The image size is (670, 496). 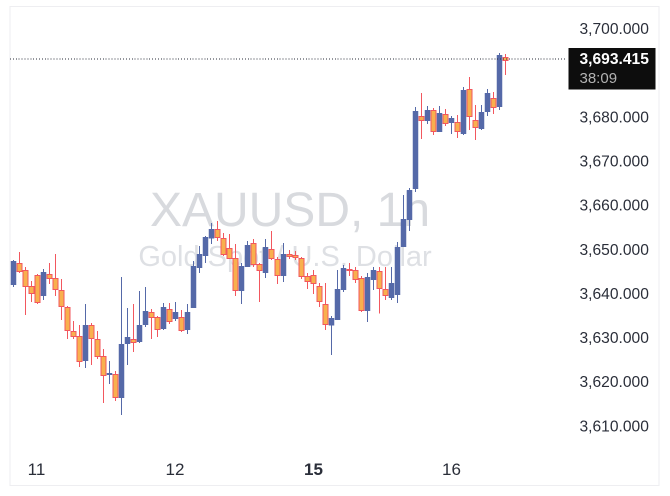 I want to click on svg-text: 3,680.000, so click(x=615, y=117).